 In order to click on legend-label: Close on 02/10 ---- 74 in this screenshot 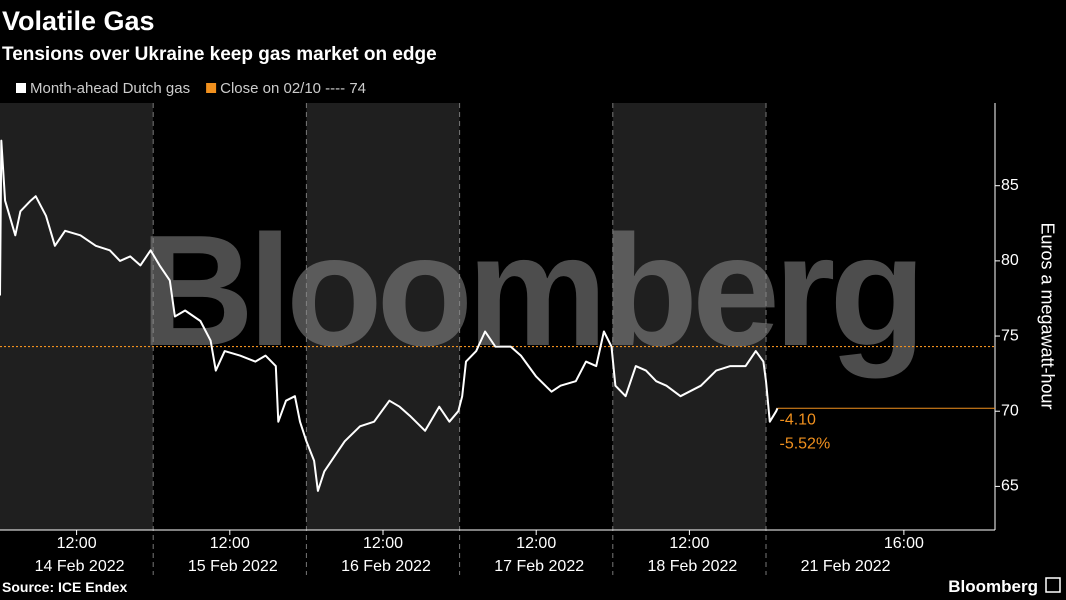, I will do `click(293, 88)`.